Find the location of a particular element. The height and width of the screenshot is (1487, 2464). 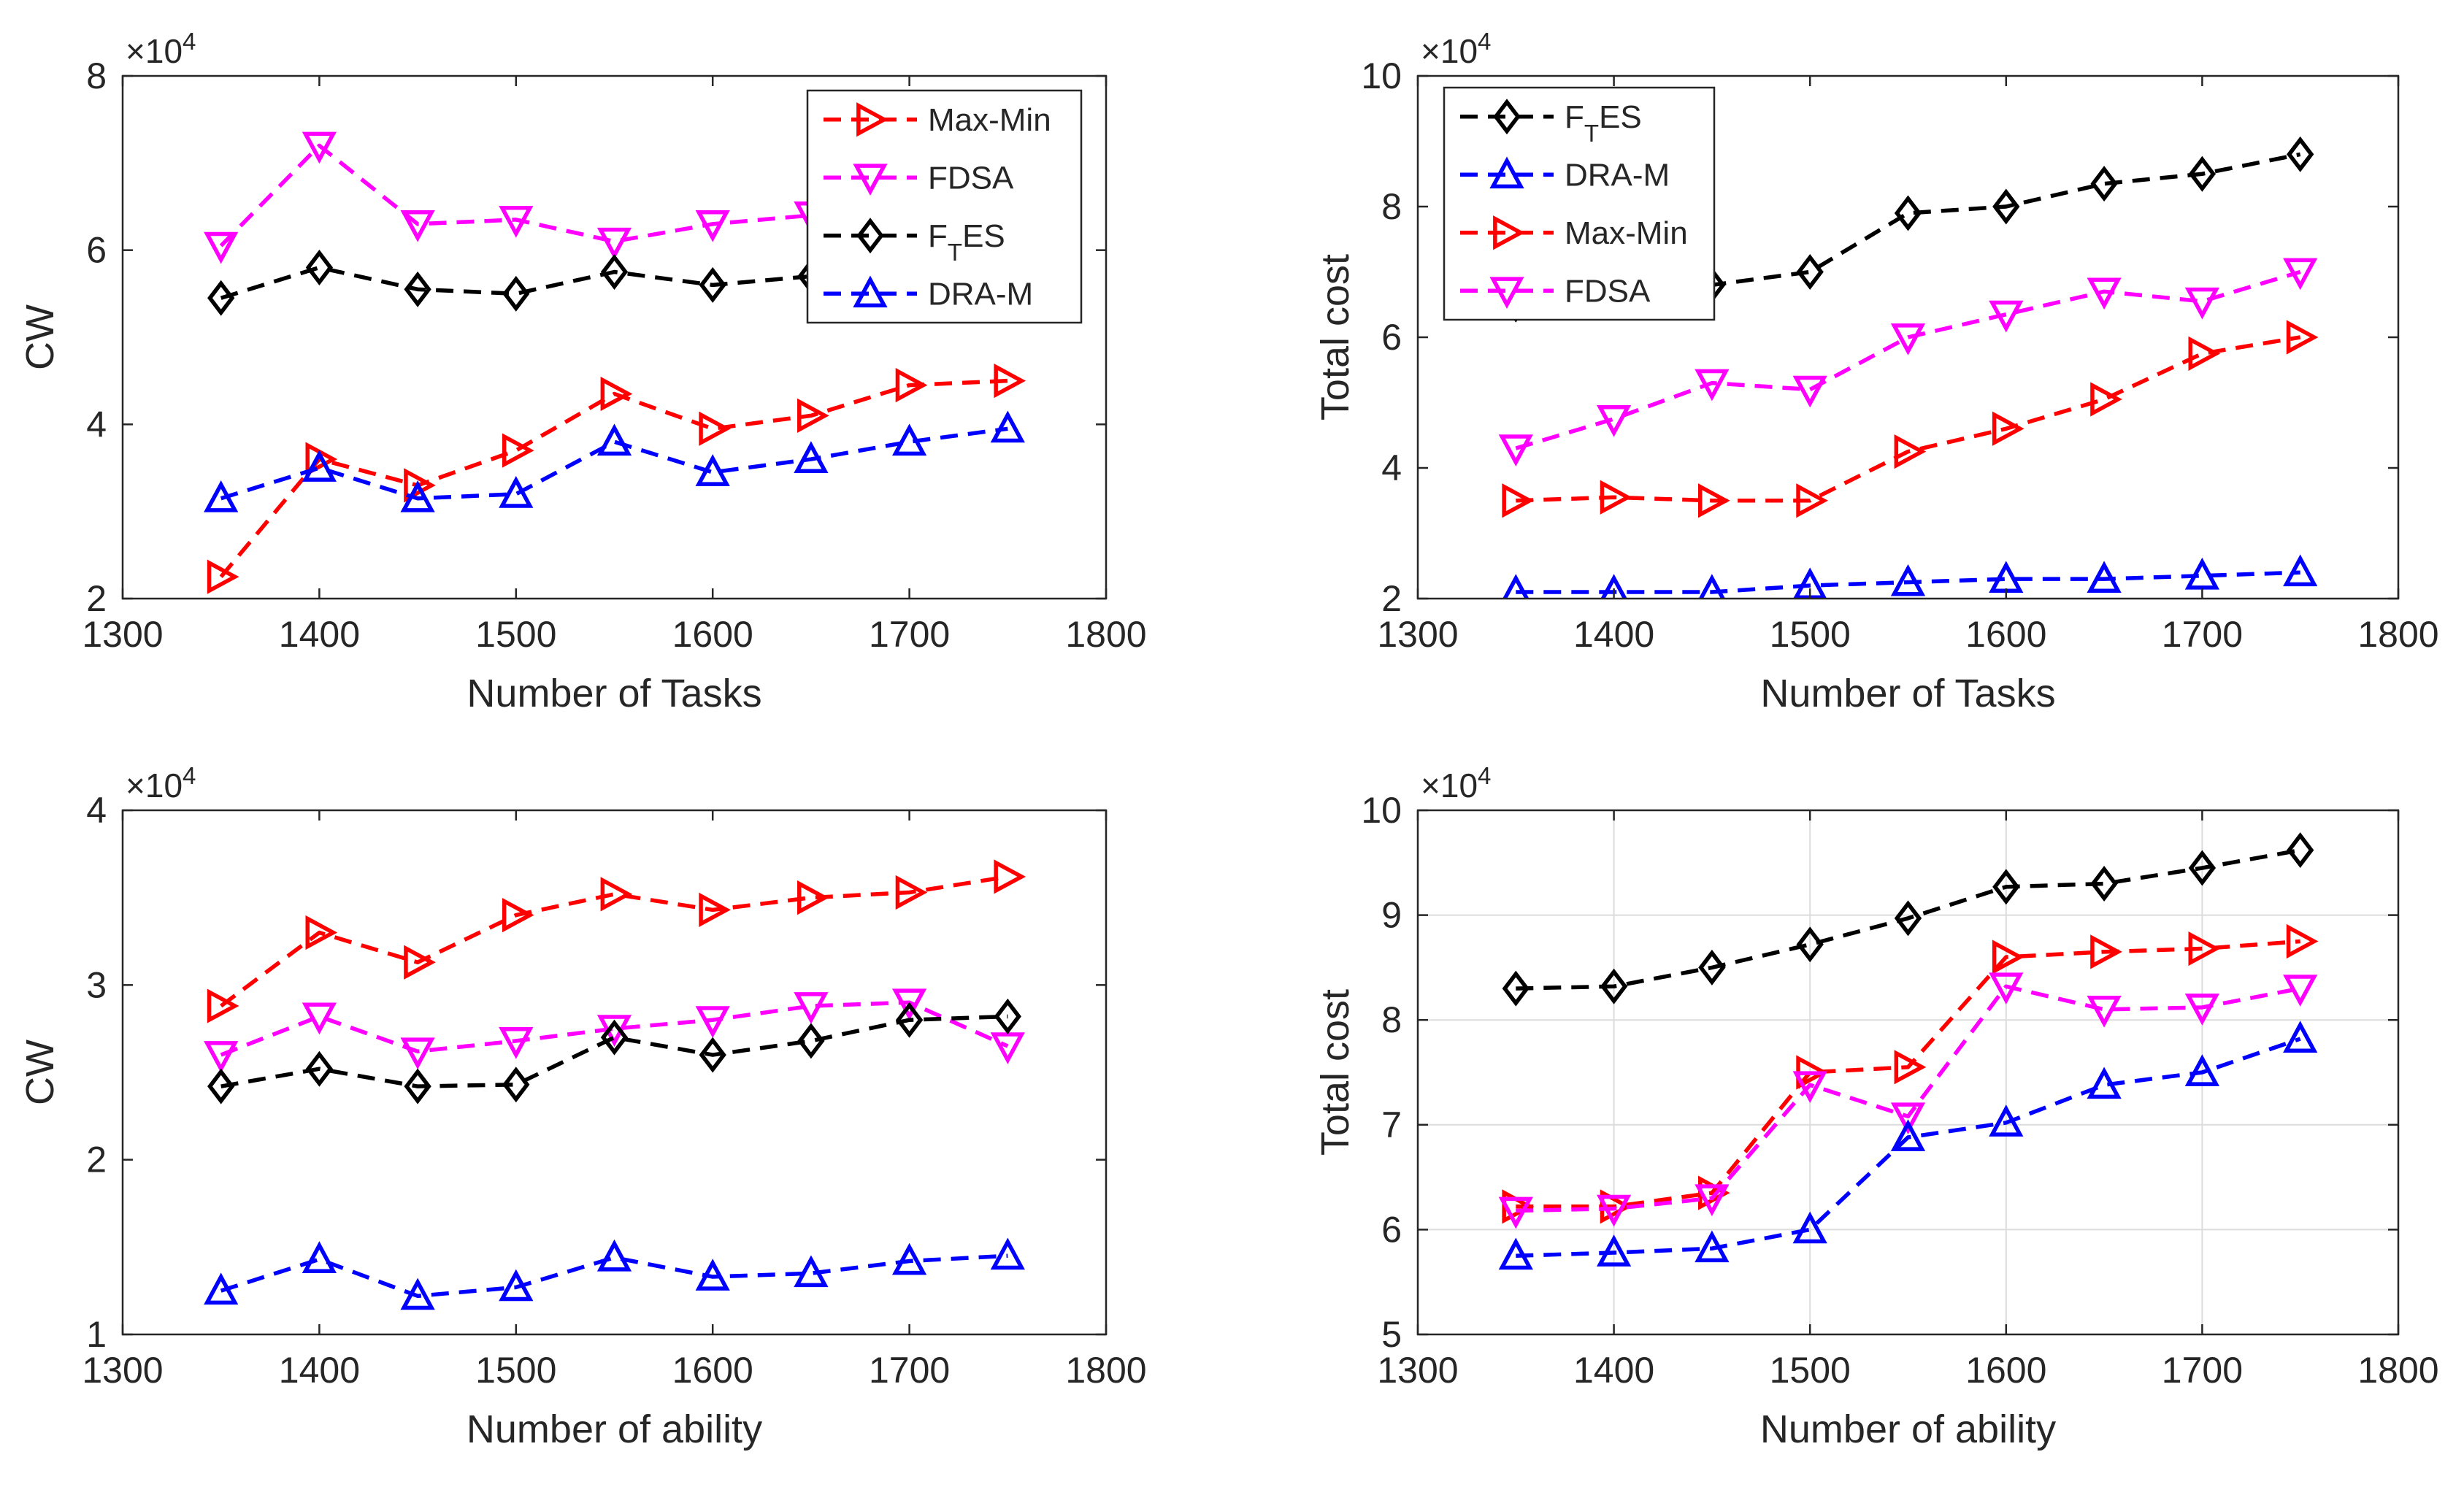

legend-box is located at coordinates (1579, 203).